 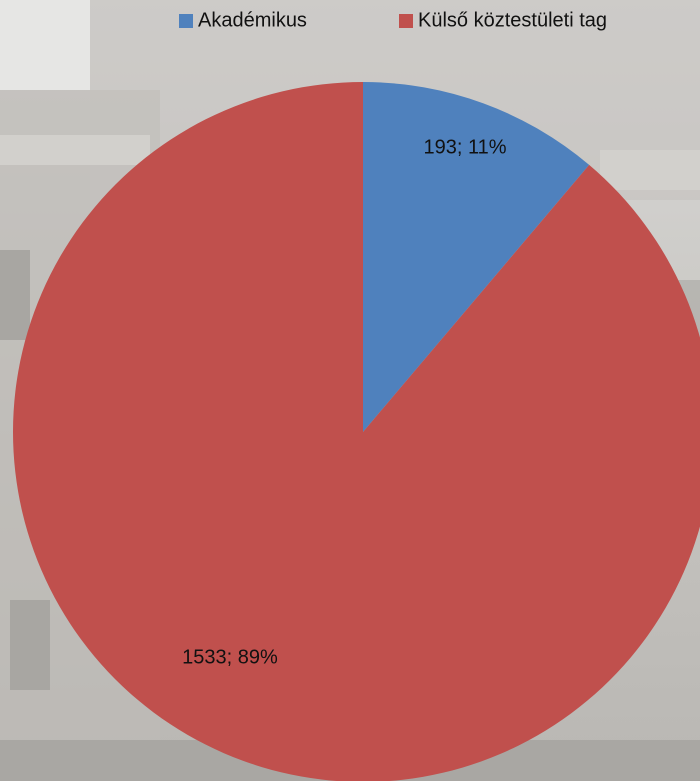 What do you see at coordinates (230, 657) in the screenshot?
I see `data-label: 1533; 89%` at bounding box center [230, 657].